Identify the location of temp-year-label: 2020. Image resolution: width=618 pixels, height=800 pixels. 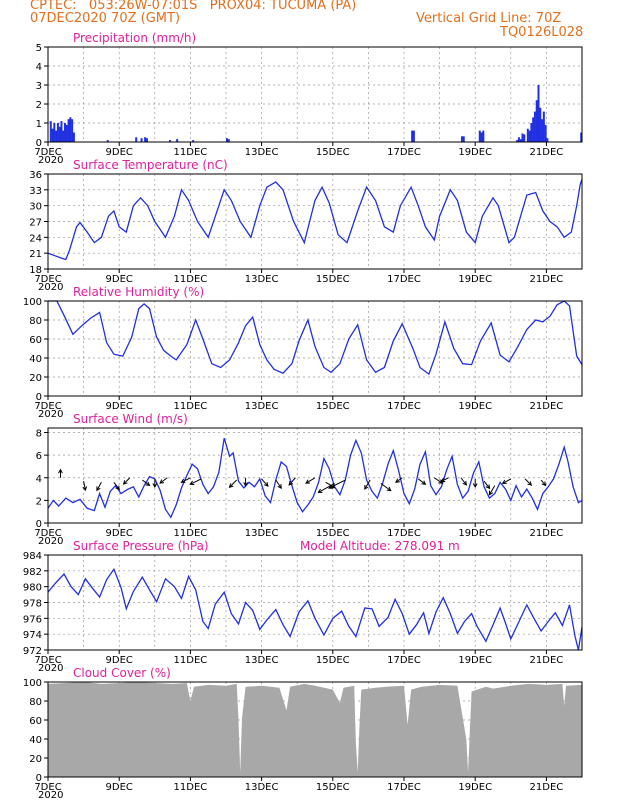
(50, 287).